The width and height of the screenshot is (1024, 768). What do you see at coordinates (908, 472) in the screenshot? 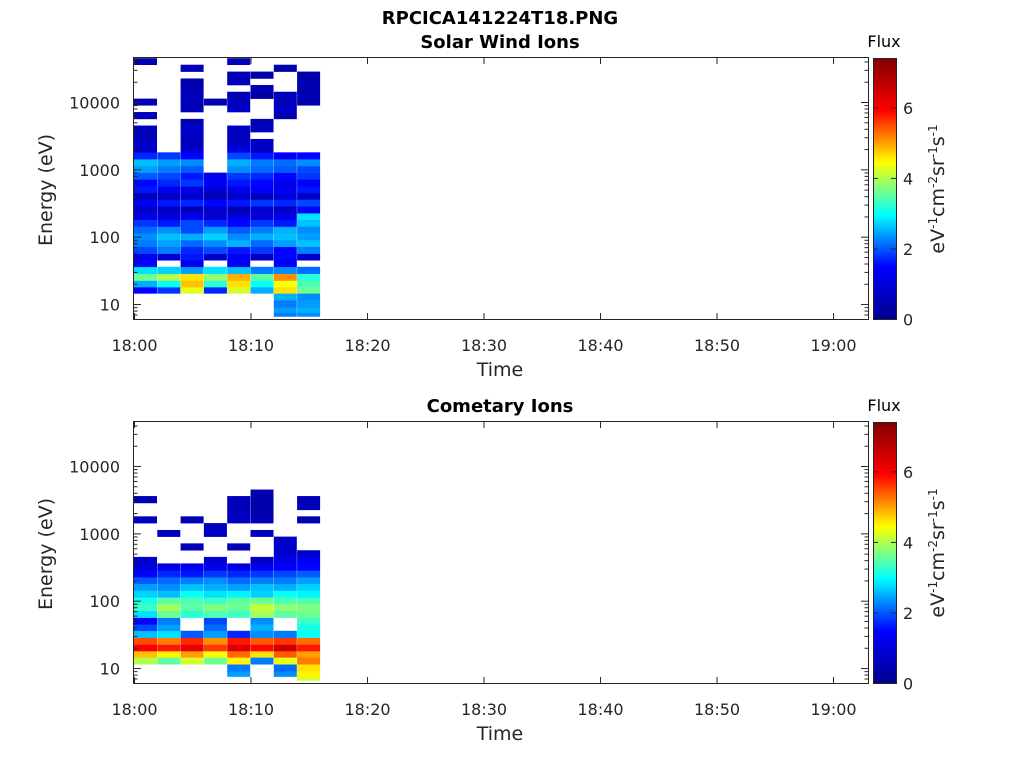
I see `colorbar-tick-label: 6` at bounding box center [908, 472].